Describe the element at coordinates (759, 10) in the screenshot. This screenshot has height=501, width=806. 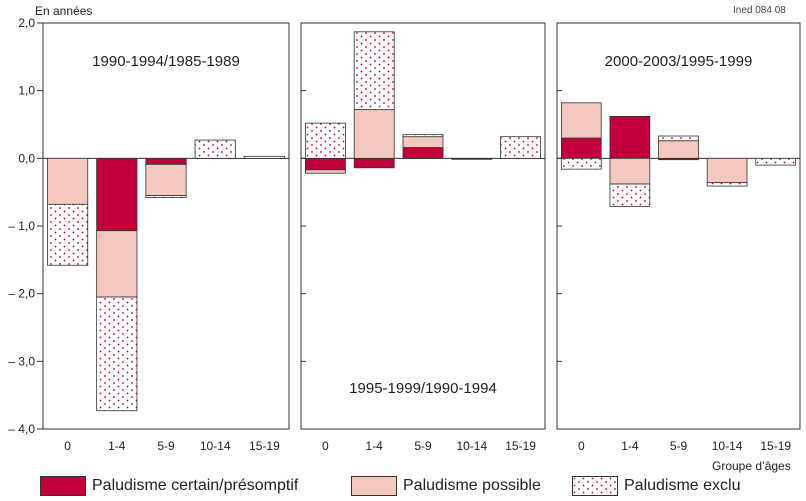
I see `source-code: Ined 084 08` at that location.